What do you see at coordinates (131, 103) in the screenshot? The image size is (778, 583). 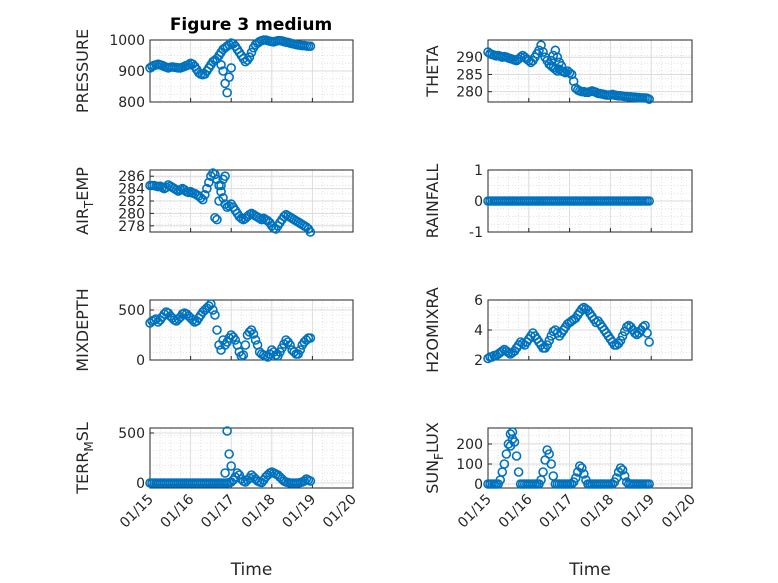 I see `y-tick-label: 800` at bounding box center [131, 103].